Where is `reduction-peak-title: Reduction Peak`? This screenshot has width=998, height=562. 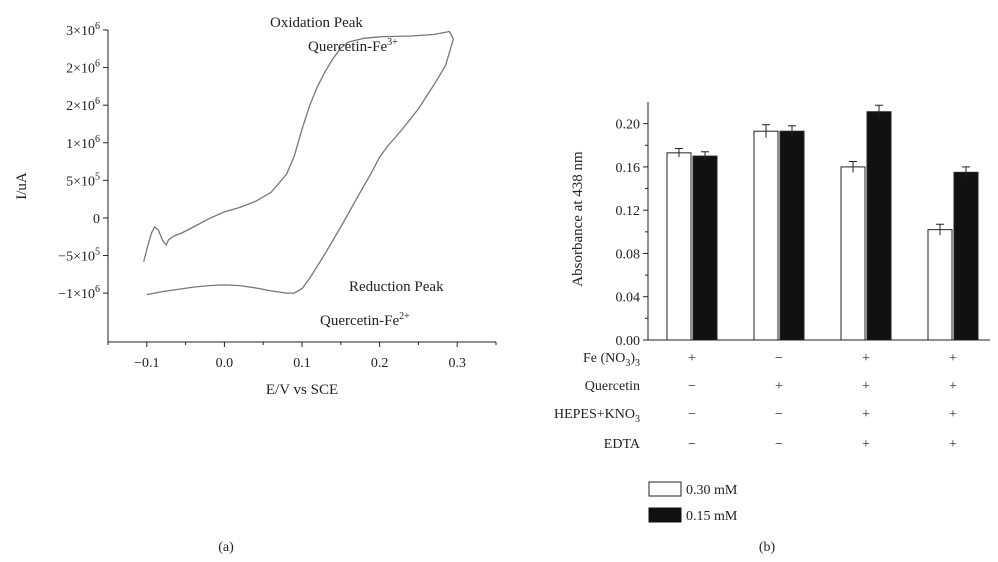 reduction-peak-title: Reduction Peak is located at coordinates (396, 287).